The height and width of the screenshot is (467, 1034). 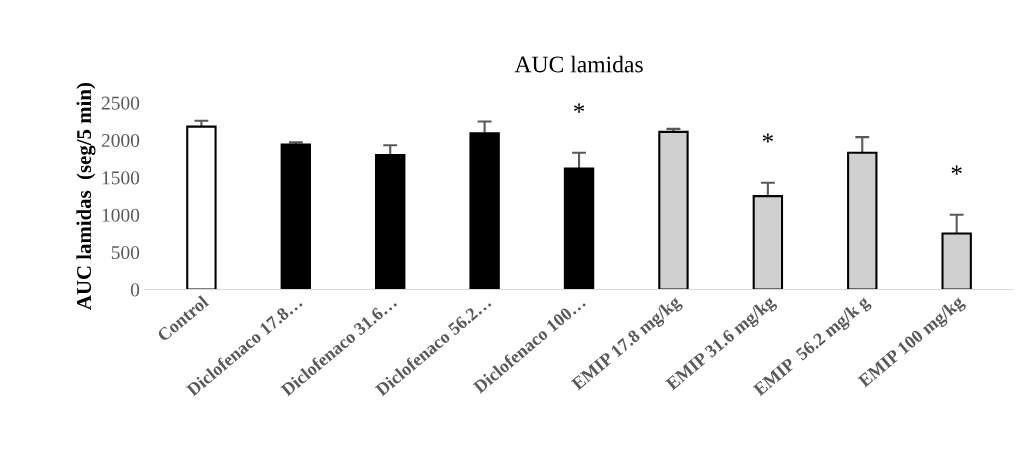 I want to click on chart-title: AUC lamidas, so click(x=578, y=64).